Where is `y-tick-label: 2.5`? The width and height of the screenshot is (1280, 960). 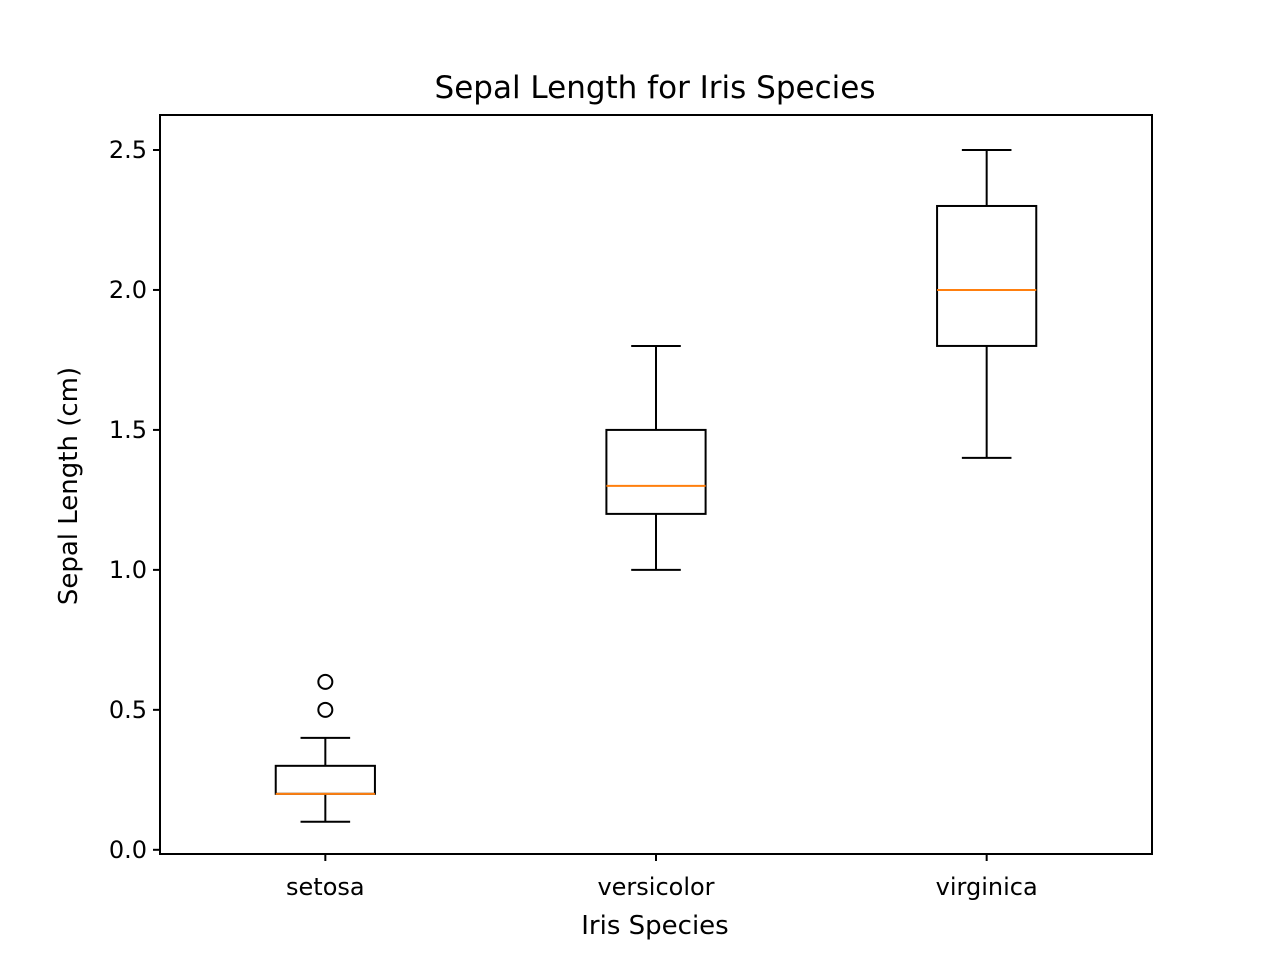
y-tick-label: 2.5 is located at coordinates (128, 150).